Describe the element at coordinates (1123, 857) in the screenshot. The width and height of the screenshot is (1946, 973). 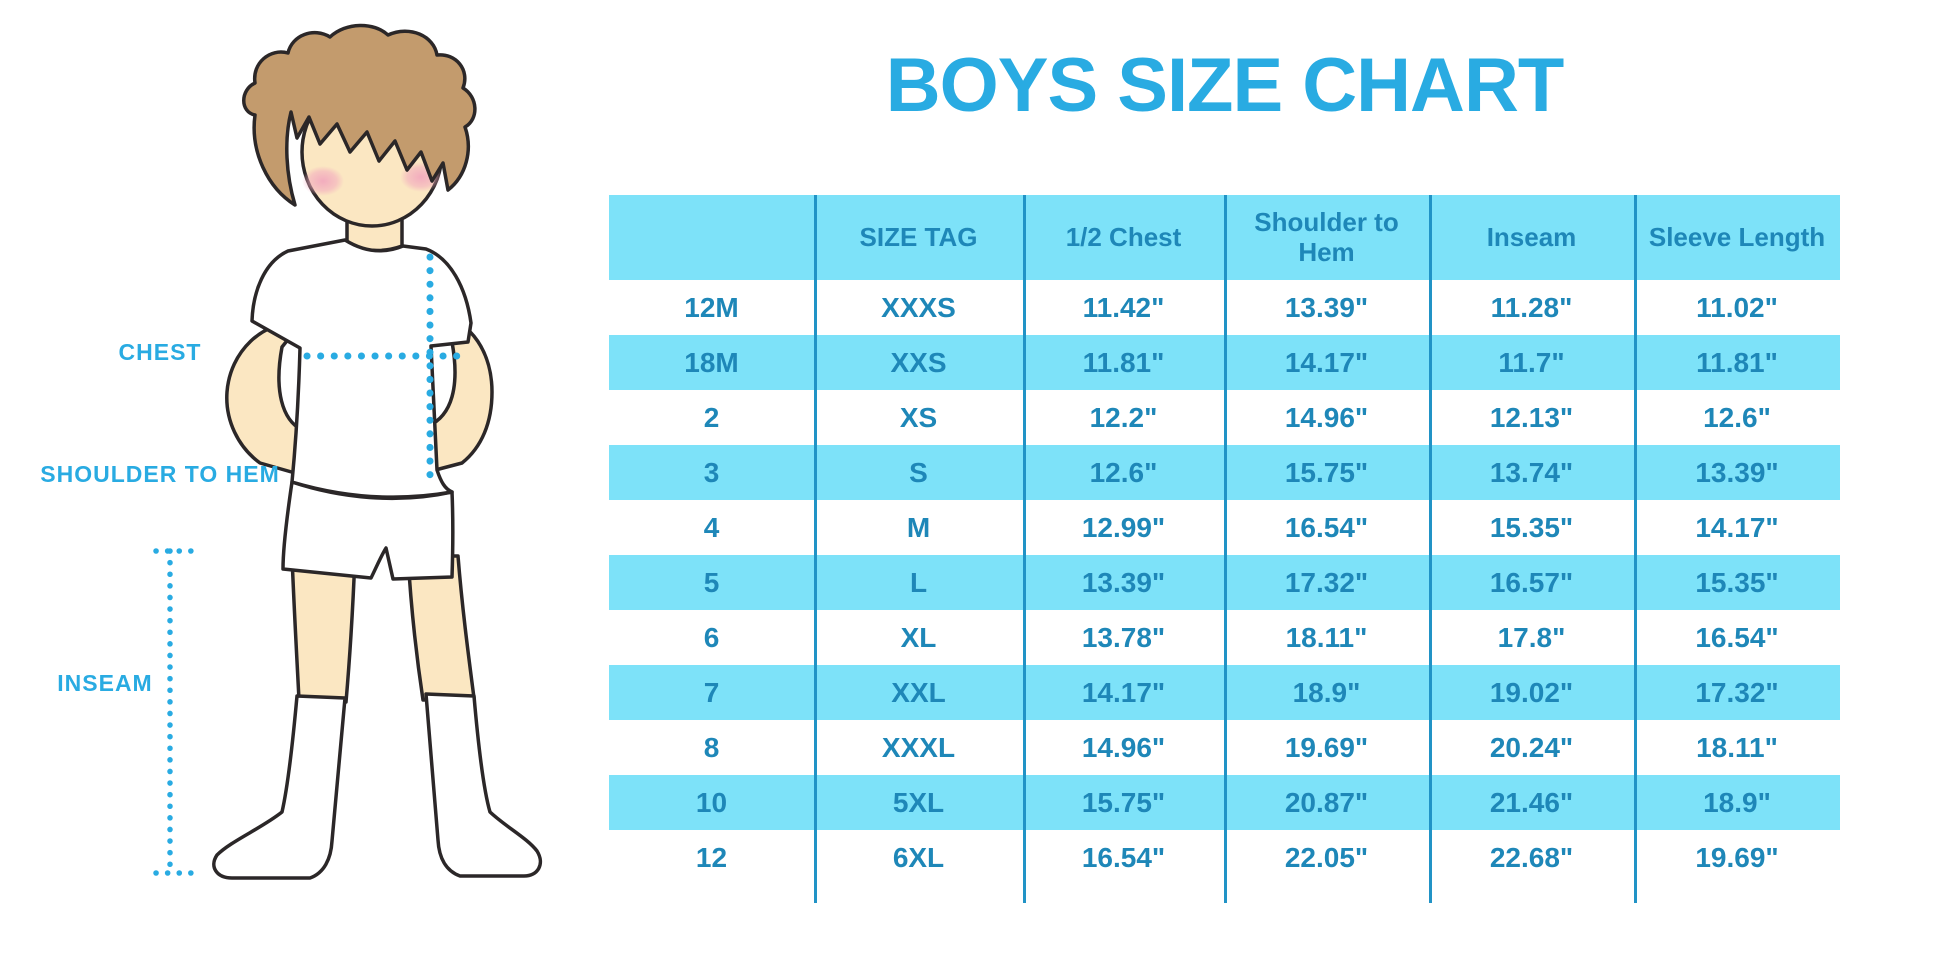
I see `cell-half-chest: 16.54"` at that location.